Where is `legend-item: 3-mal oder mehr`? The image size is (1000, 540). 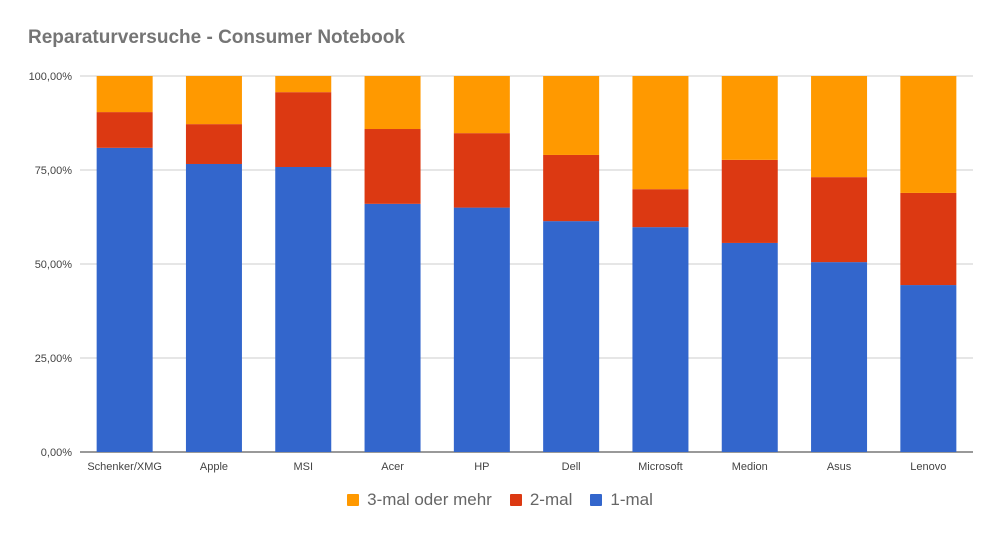 legend-item: 3-mal oder mehr is located at coordinates (419, 500).